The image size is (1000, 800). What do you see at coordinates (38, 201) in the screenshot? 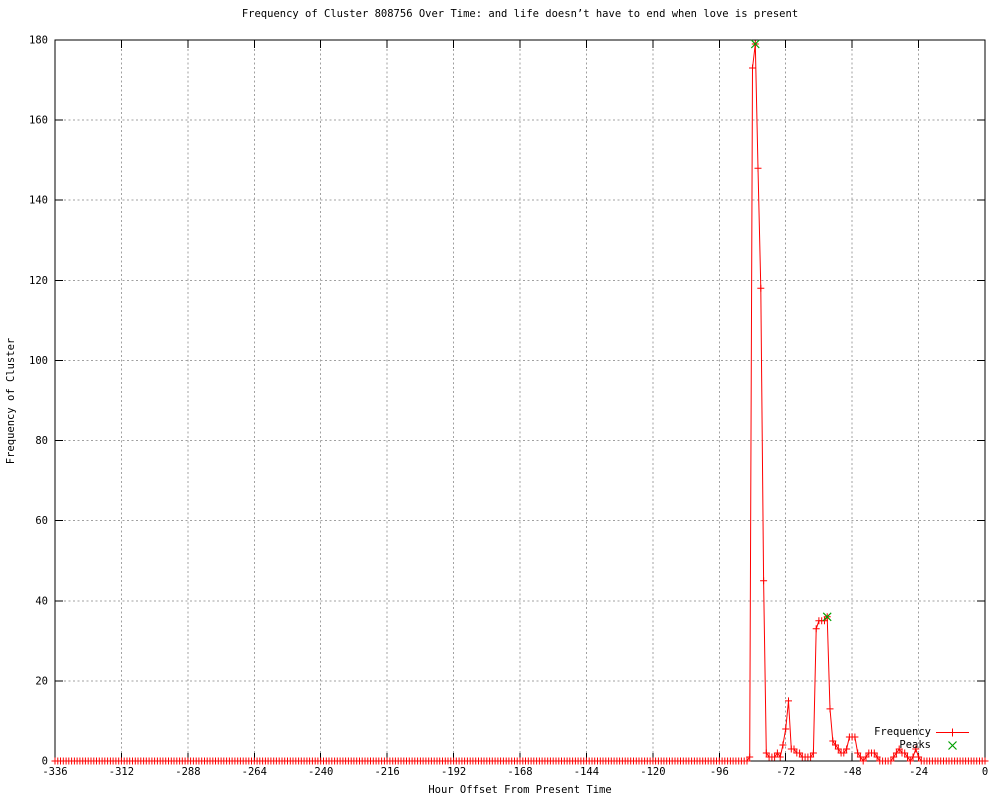
I see `svg-text: 140` at bounding box center [38, 201].